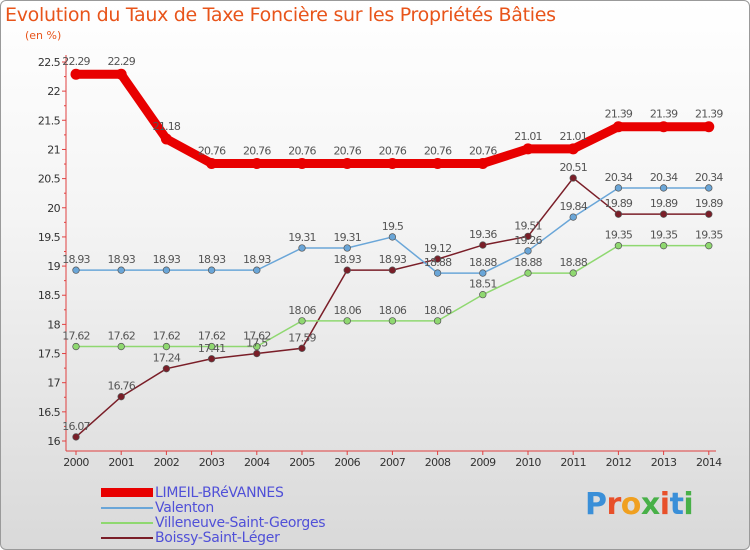  Describe the element at coordinates (49, 179) in the screenshot. I see `y-tick-label: 20.5` at that location.